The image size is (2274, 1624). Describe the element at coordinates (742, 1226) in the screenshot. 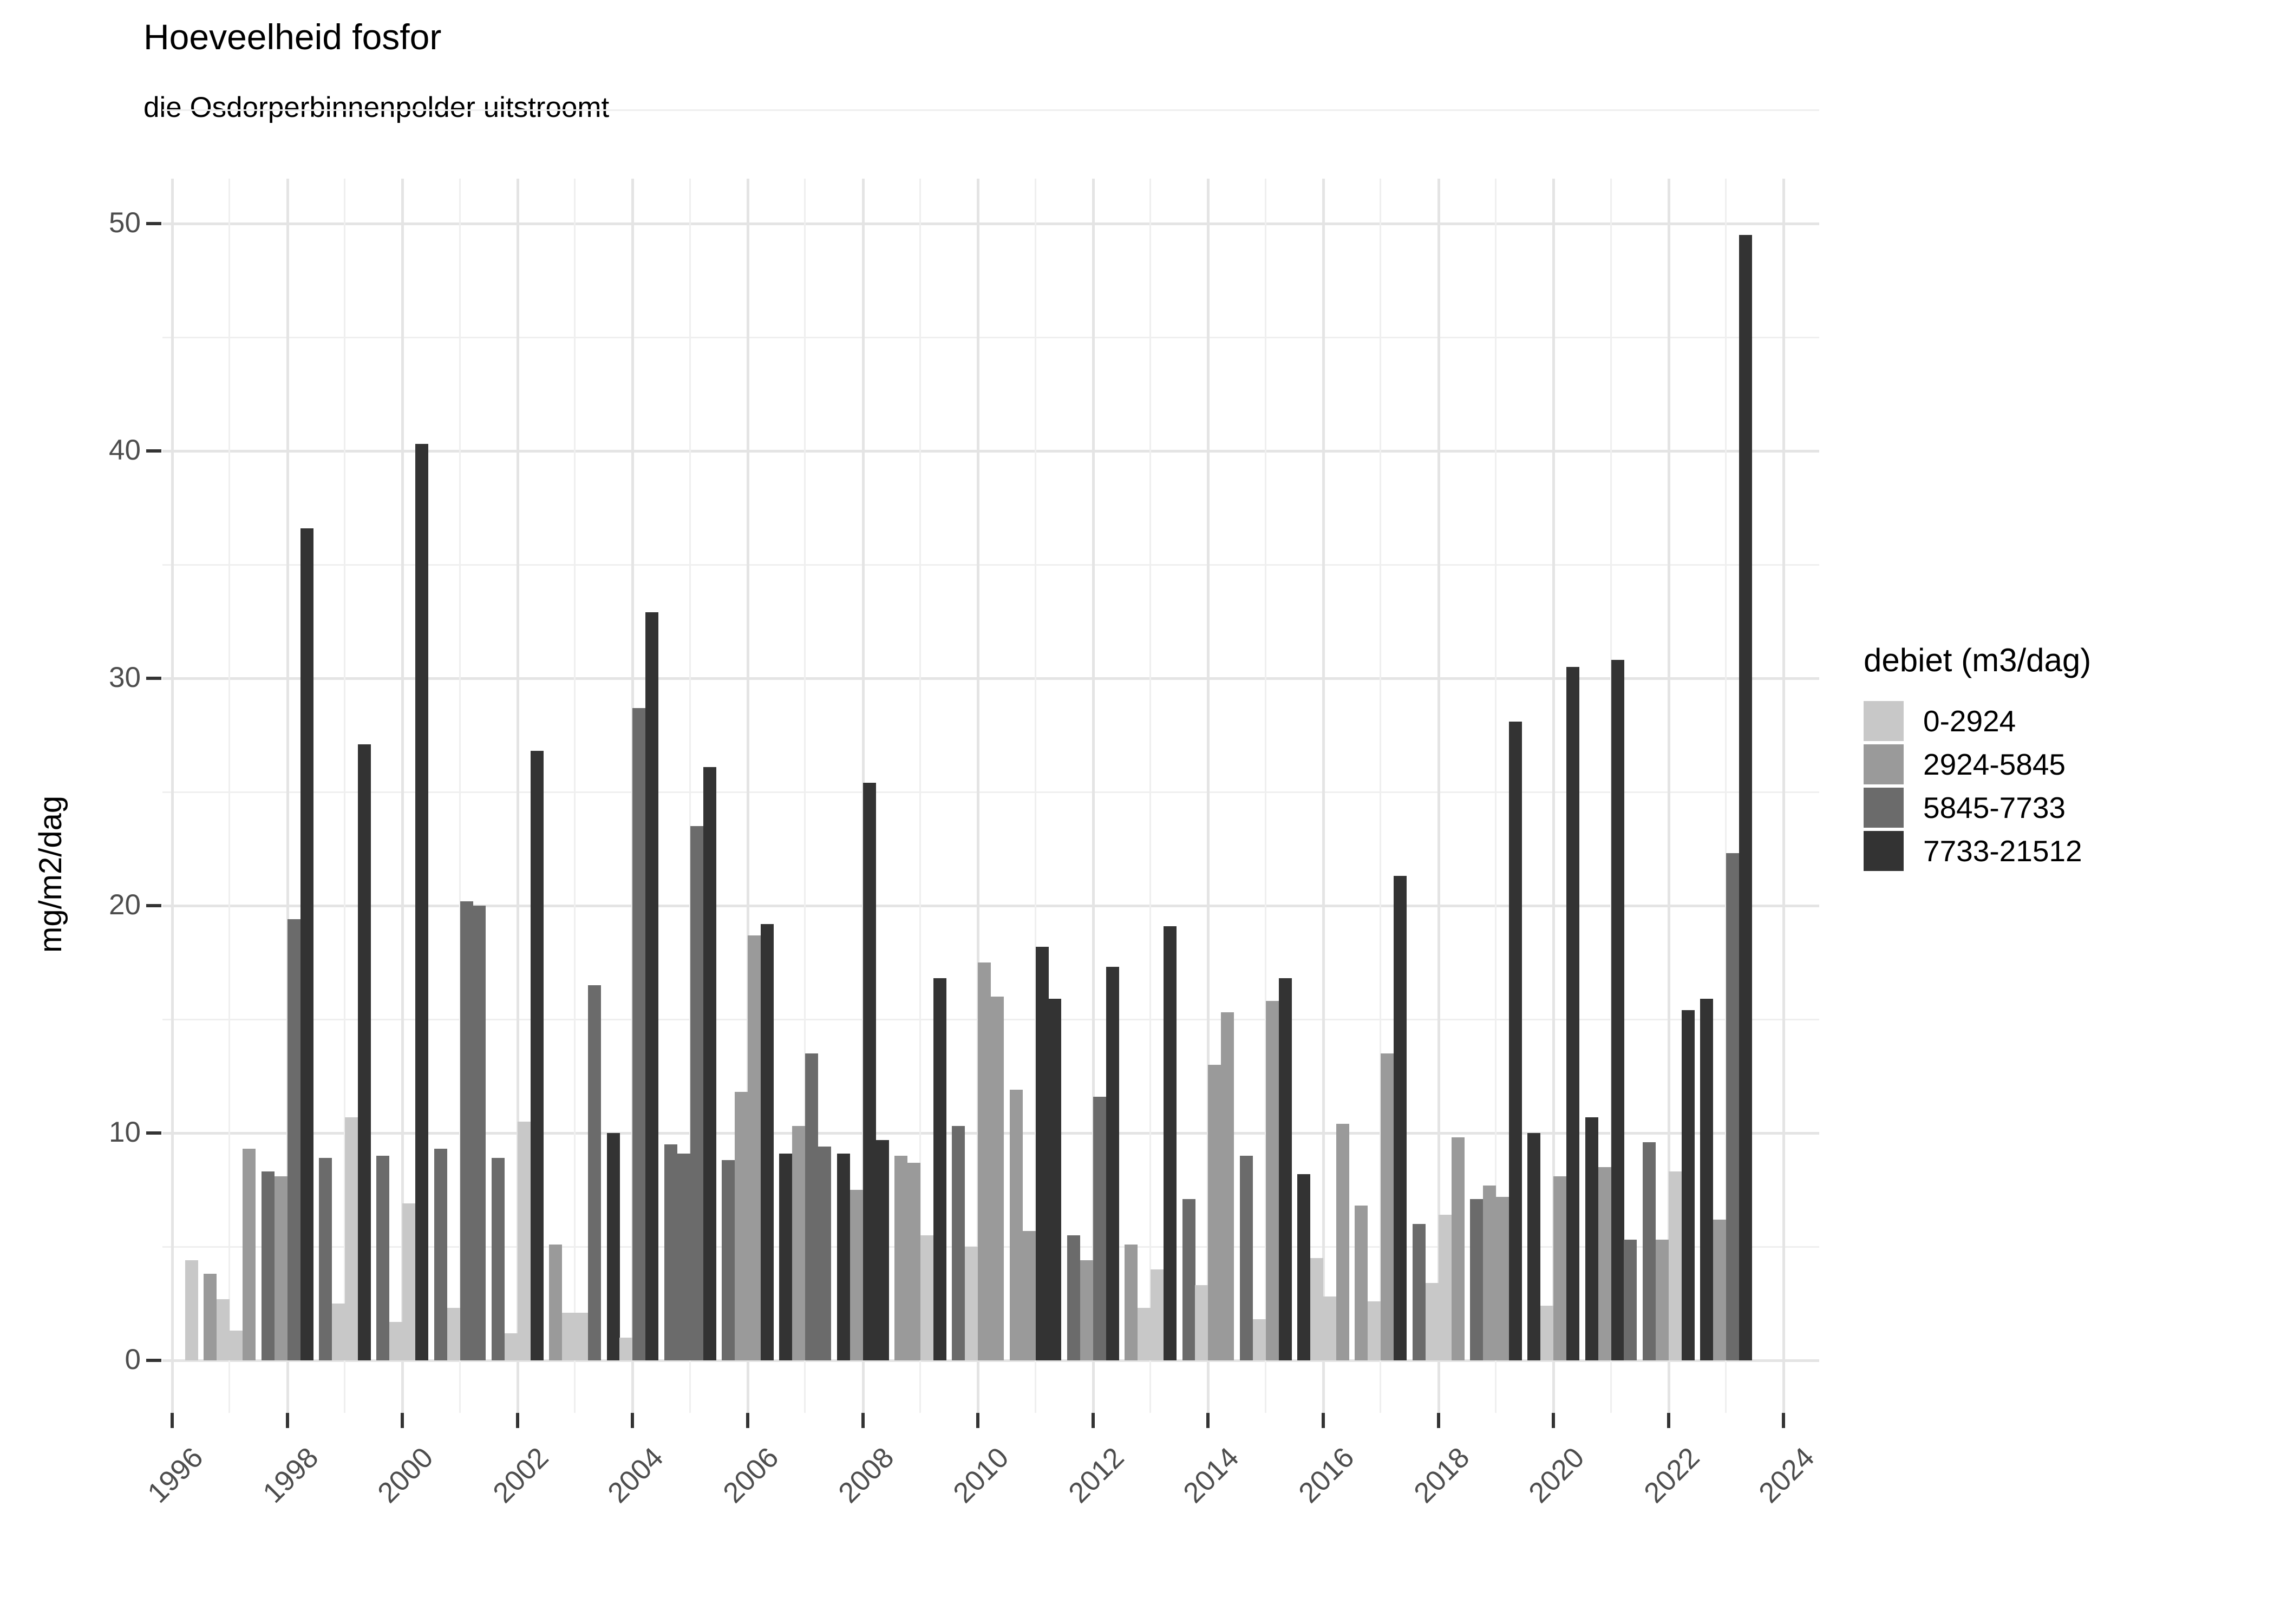

I see `bar-2006-slot2` at that location.